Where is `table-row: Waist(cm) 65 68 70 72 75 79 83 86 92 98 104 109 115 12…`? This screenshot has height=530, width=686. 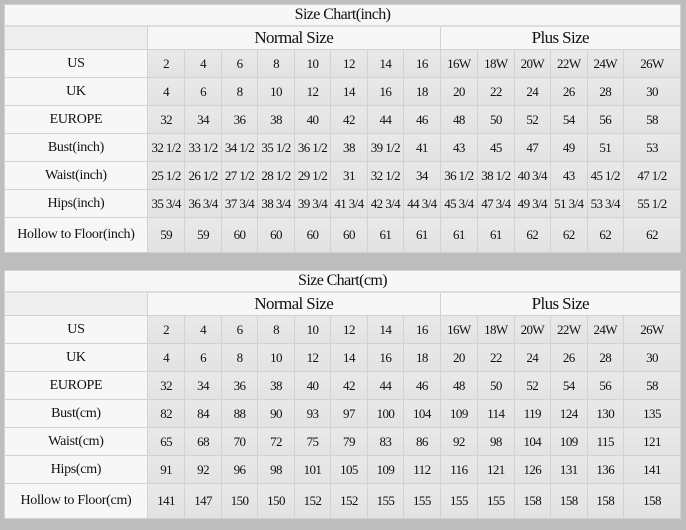 table-row: Waist(cm) 65 68 70 72 75 79 83 86 92 98 104 109 115 12… is located at coordinates (343, 441).